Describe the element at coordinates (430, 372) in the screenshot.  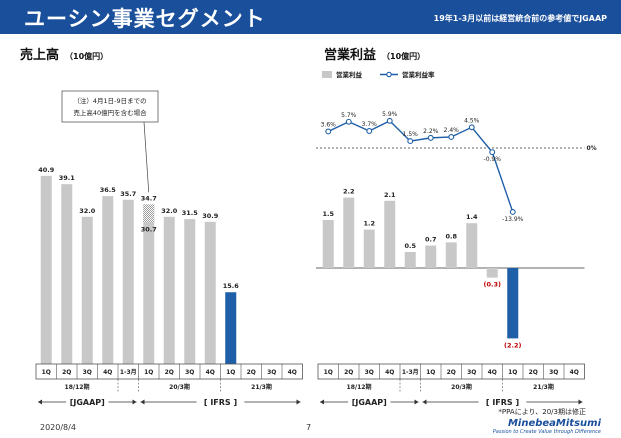
I see `profit-category-label: 1Q` at that location.